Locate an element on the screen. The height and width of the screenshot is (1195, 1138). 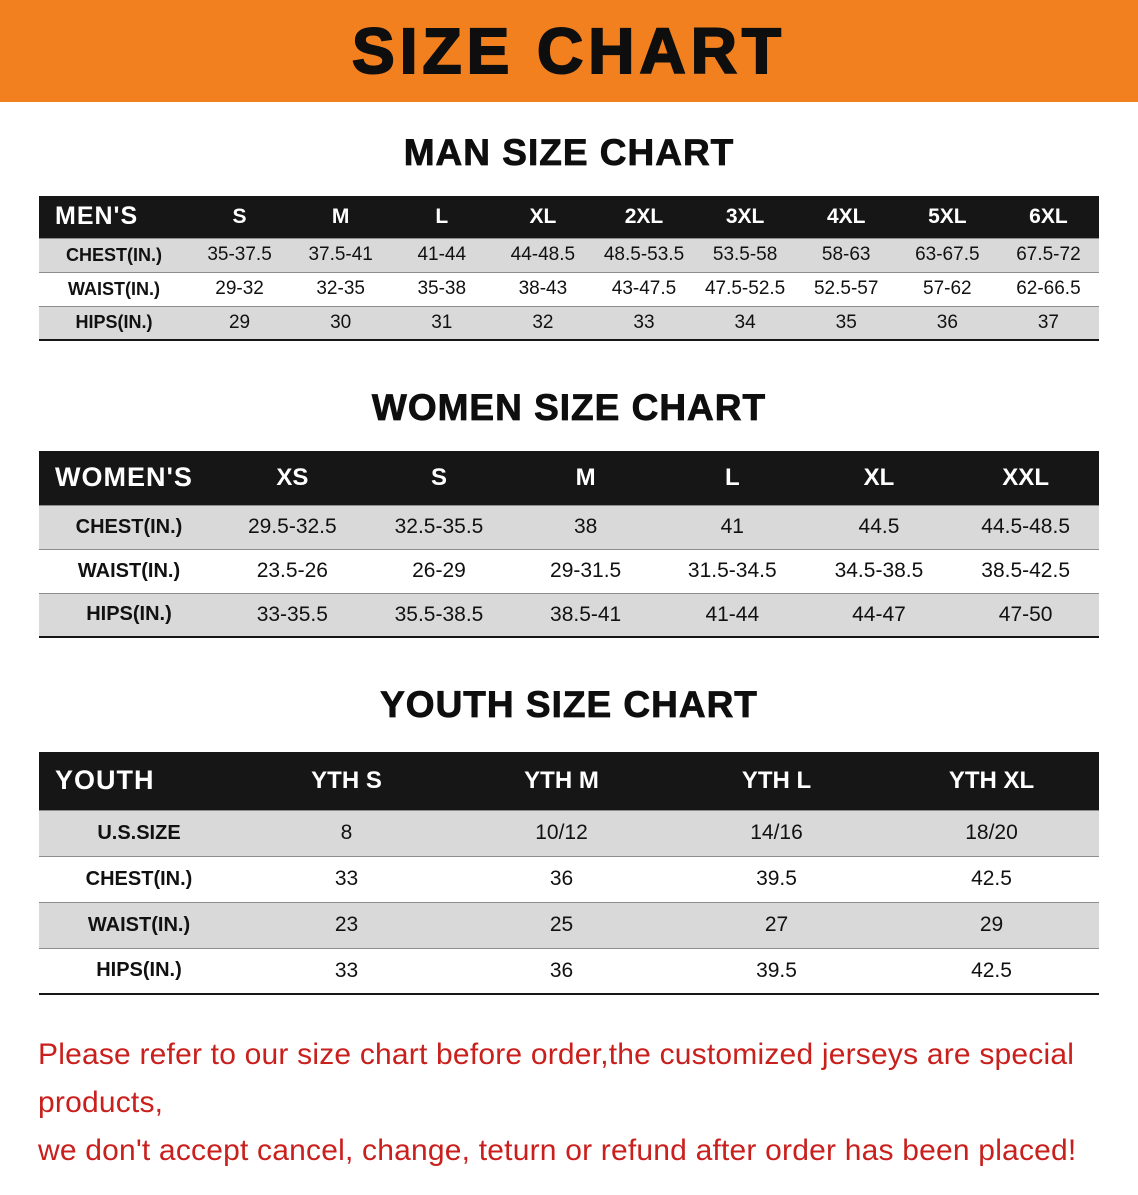
size-value: 41-44 is located at coordinates (732, 614).